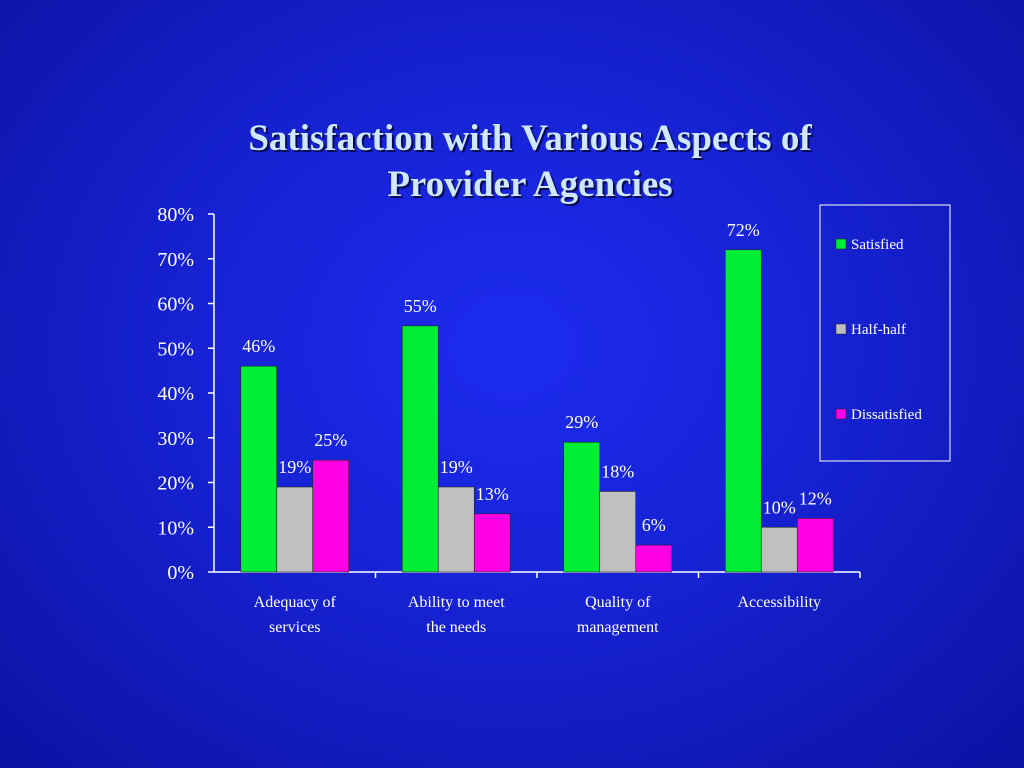 The image size is (1024, 768). What do you see at coordinates (743, 230) in the screenshot?
I see `data-label: 72%` at bounding box center [743, 230].